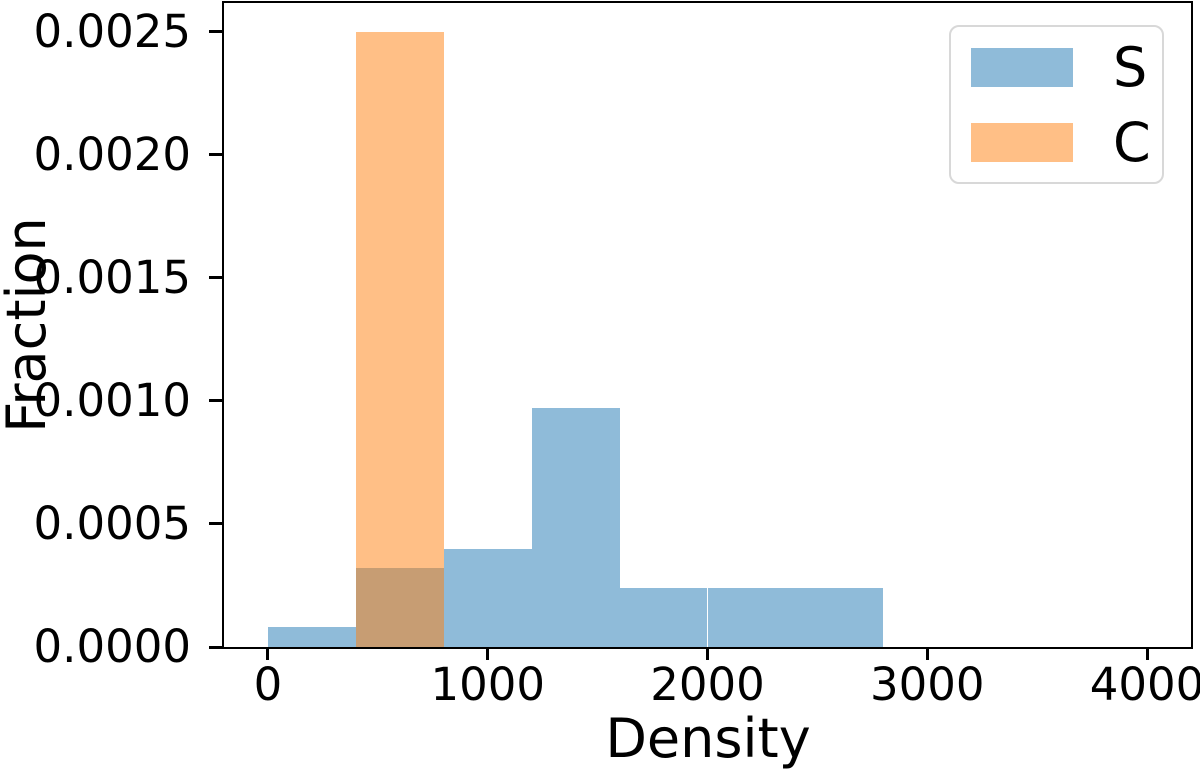 The image size is (1200, 771). What do you see at coordinates (216, 524) in the screenshot?
I see `y-tick-mark-0.0005` at bounding box center [216, 524].